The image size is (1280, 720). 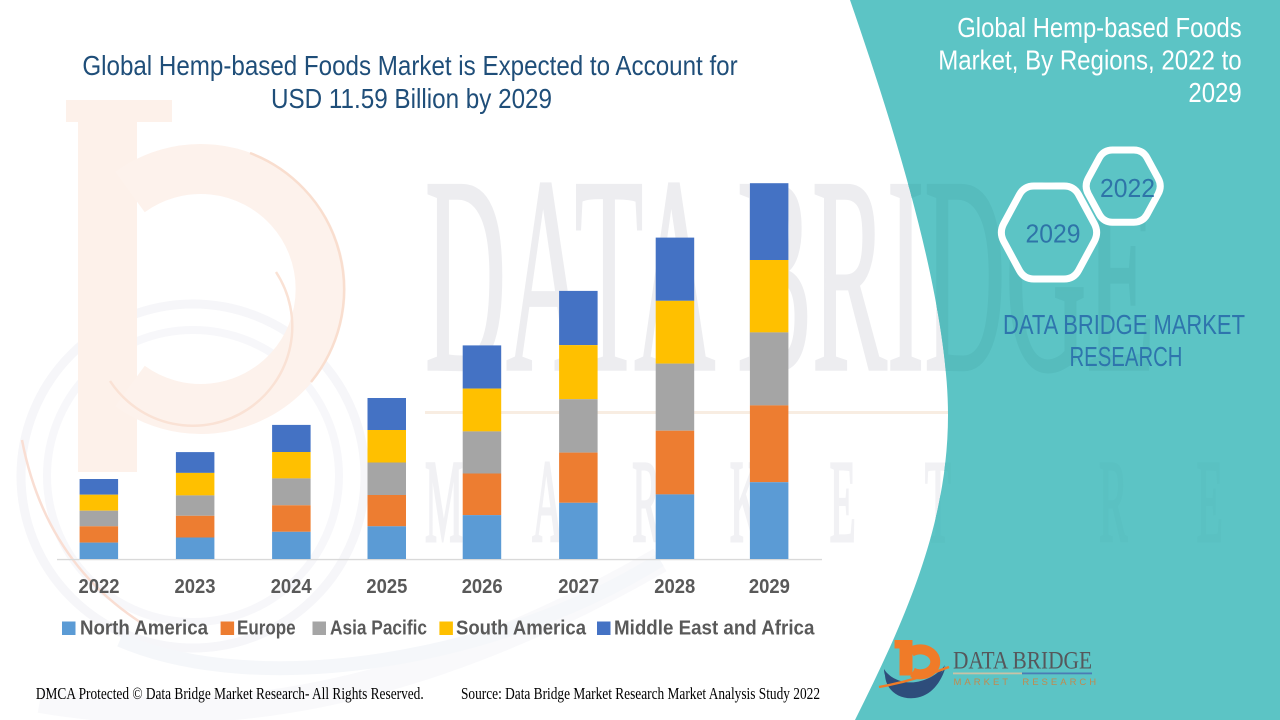 I want to click on svg-text: Market, By Regions, 2022 to, so click(x=1090, y=60).